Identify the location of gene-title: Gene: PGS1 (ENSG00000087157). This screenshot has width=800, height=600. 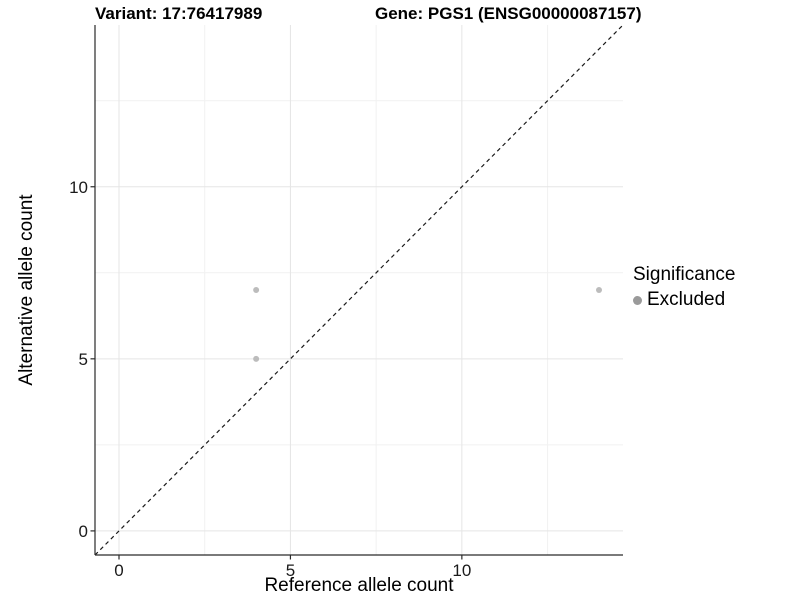
(508, 13).